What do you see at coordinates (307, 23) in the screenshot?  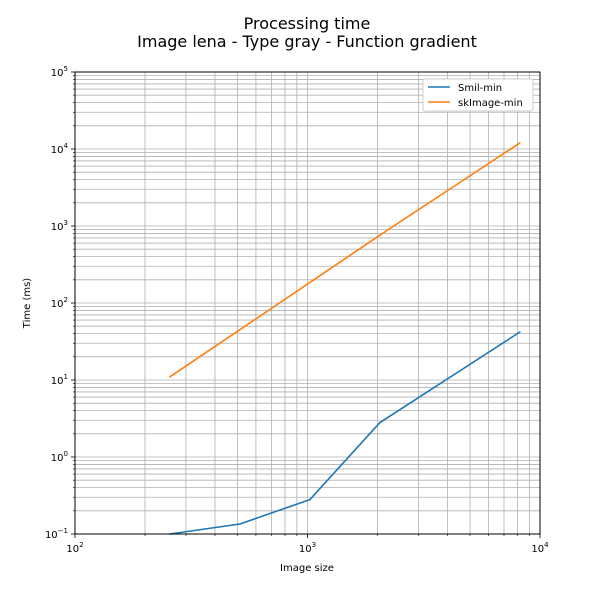 I see `chart-title: Processing time` at bounding box center [307, 23].